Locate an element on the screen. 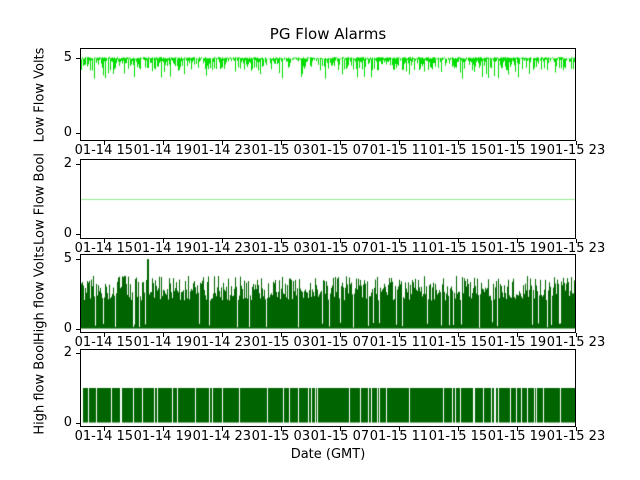 The height and width of the screenshot is (480, 640). chart-title: PG Flow Alarms is located at coordinates (328, 34).